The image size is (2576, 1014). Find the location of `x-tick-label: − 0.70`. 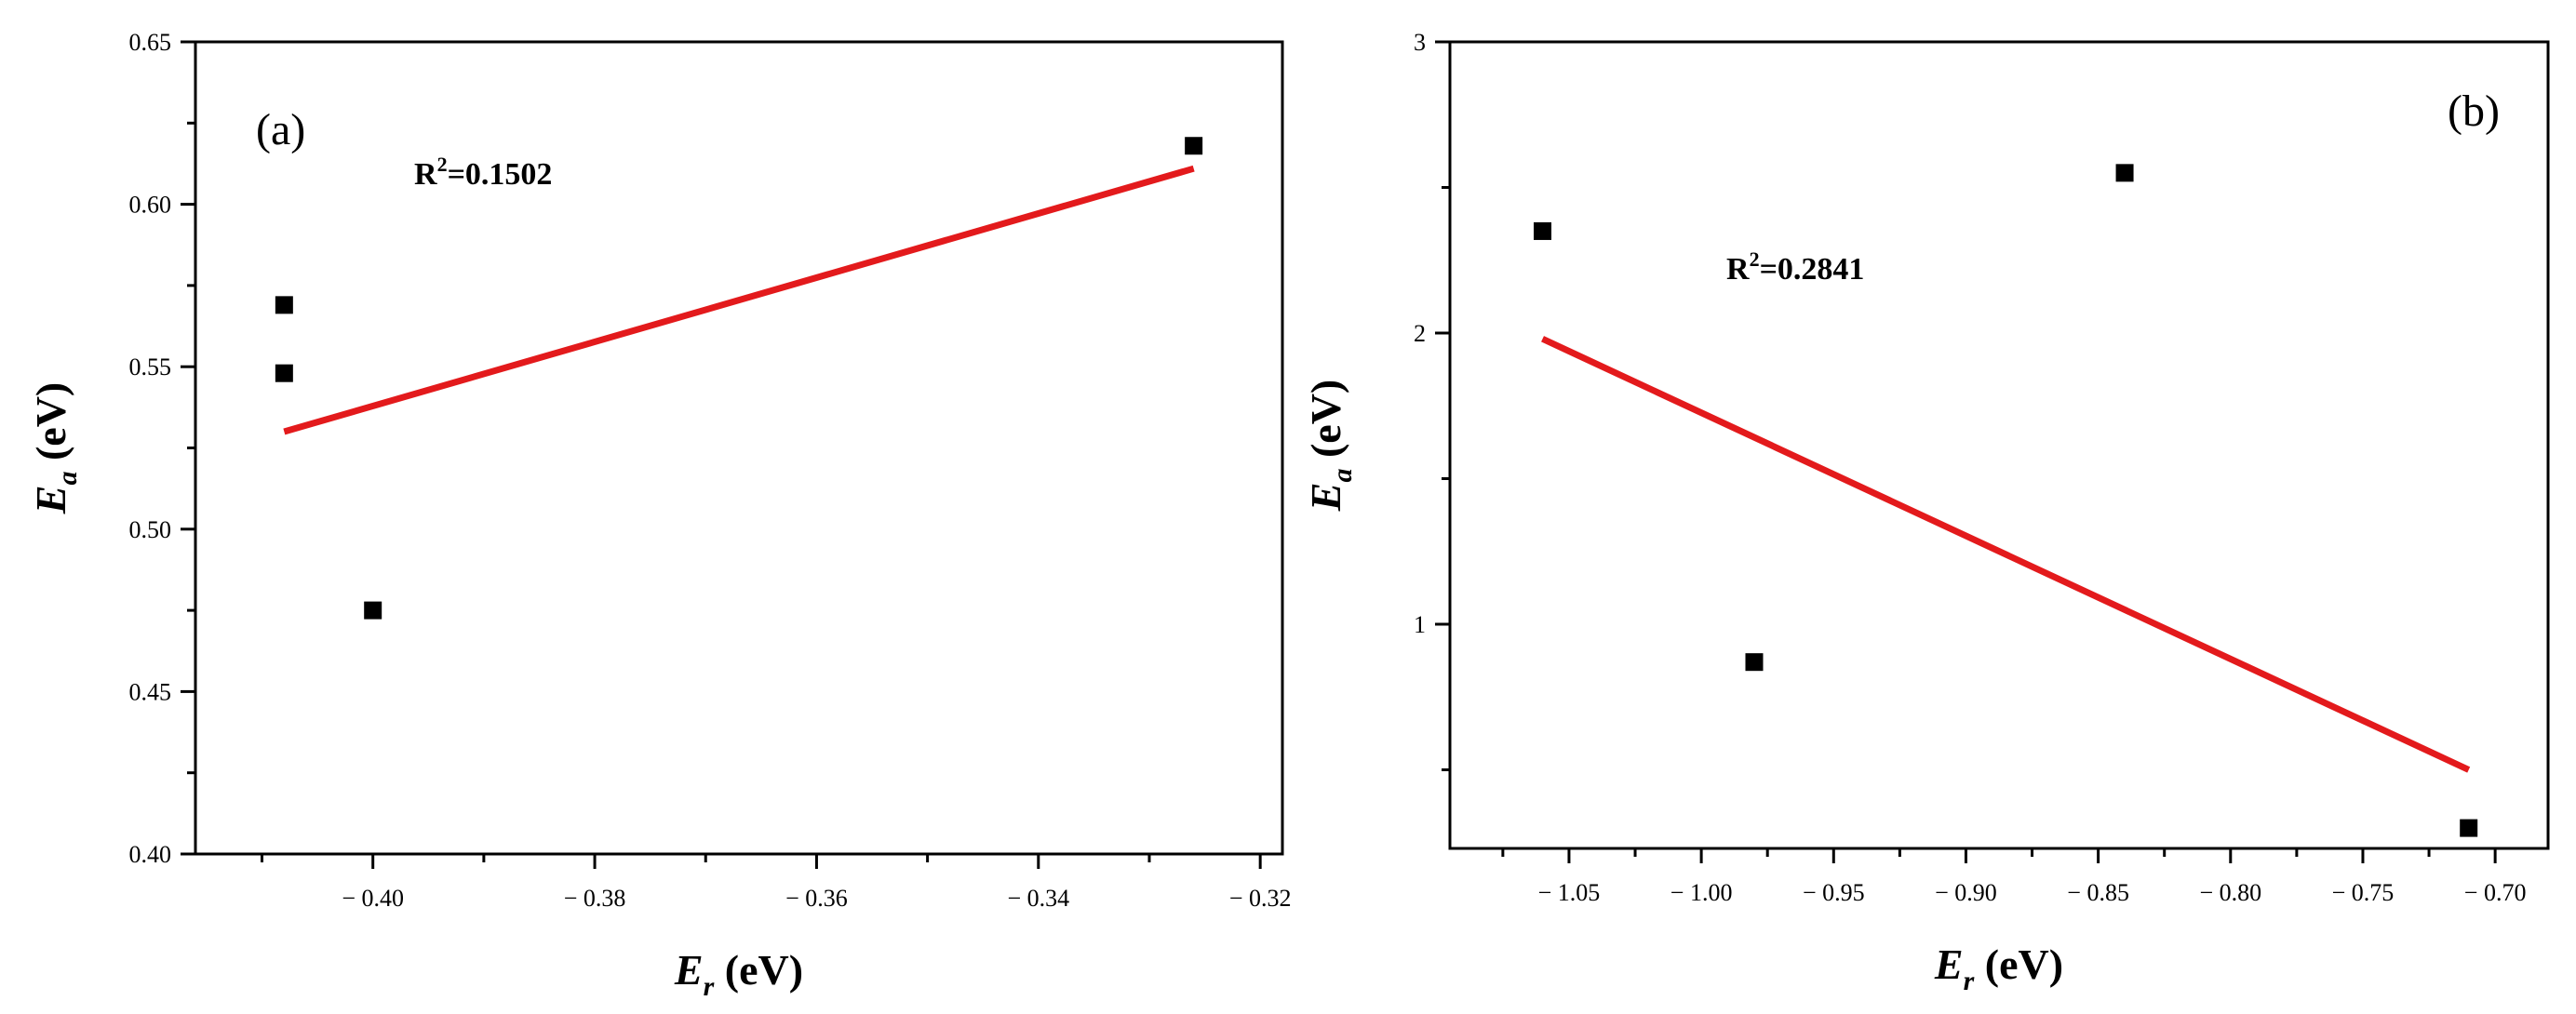

x-tick-label: − 0.70 is located at coordinates (2495, 892).